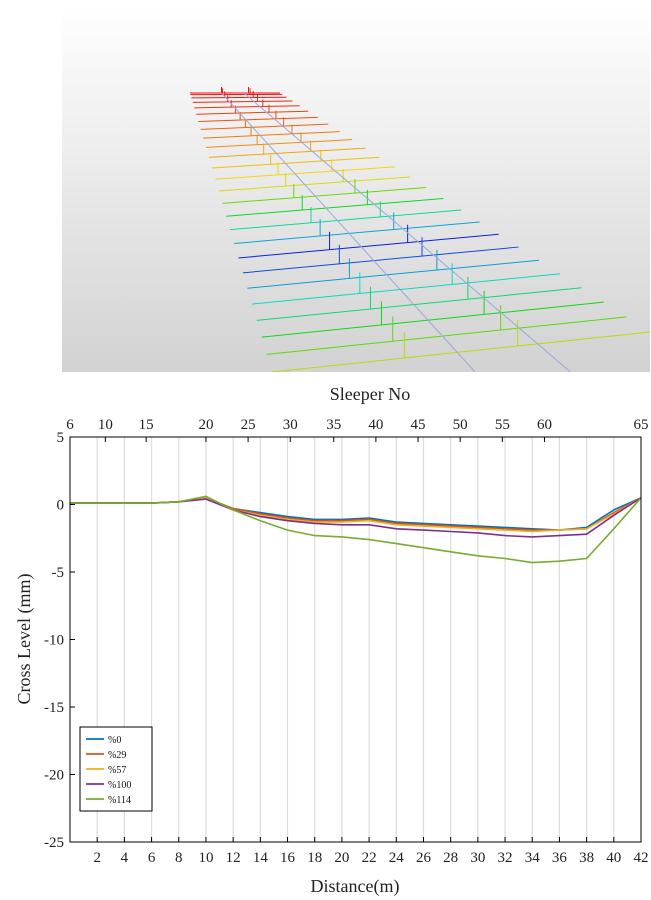 This screenshot has width=651, height=900. I want to click on x-tick-label: 28, so click(450, 858).